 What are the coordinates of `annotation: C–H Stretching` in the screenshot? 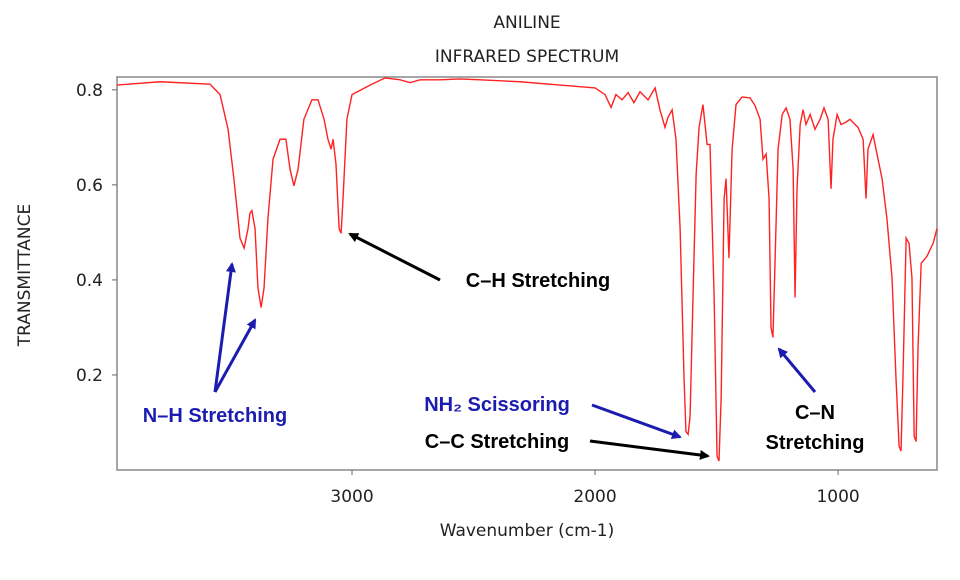 It's located at (538, 281).